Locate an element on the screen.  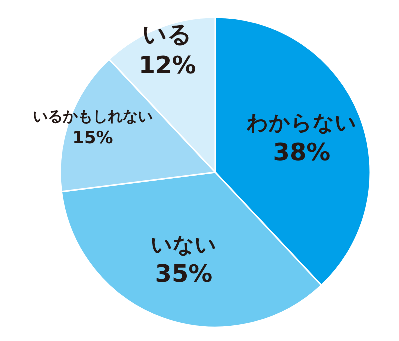
slice-label: いない is located at coordinates (183, 244).